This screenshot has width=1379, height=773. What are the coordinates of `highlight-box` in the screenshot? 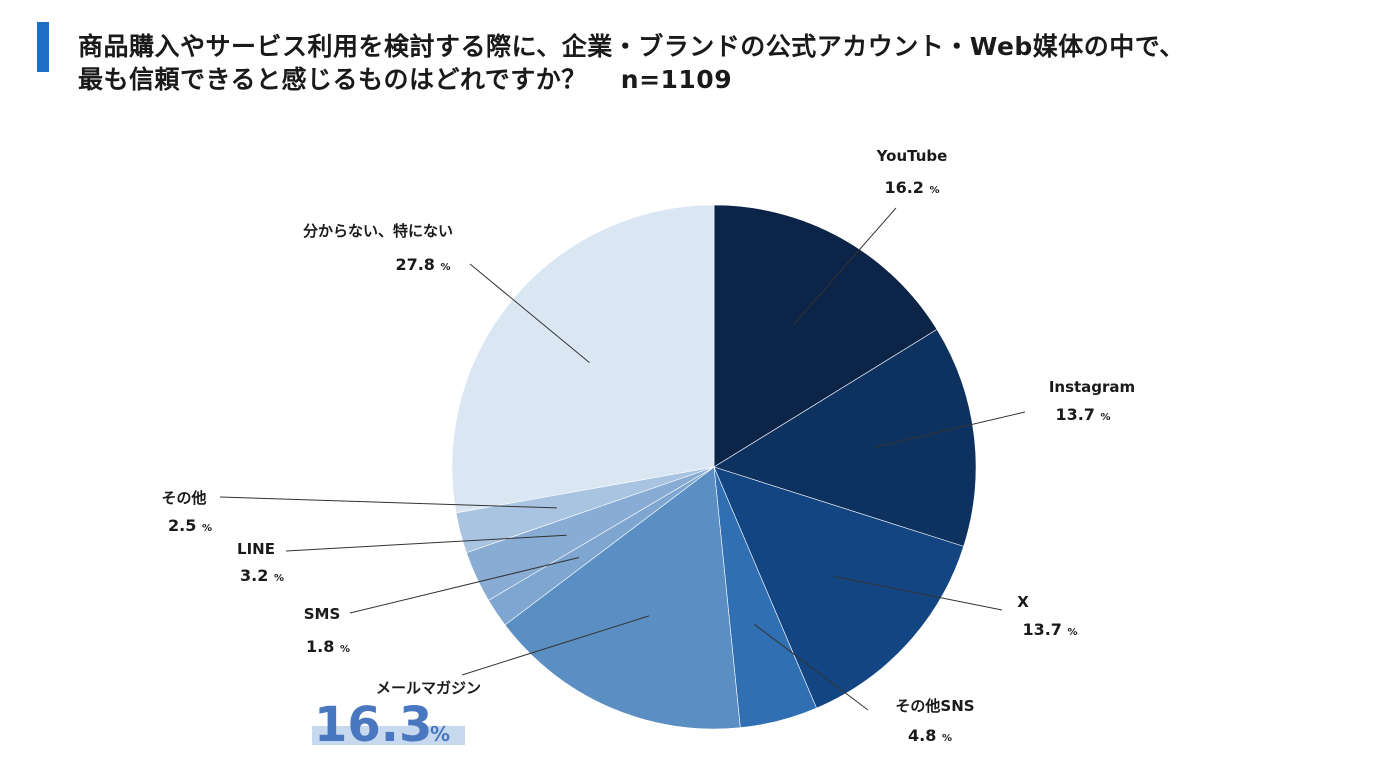 It's located at (388, 735).